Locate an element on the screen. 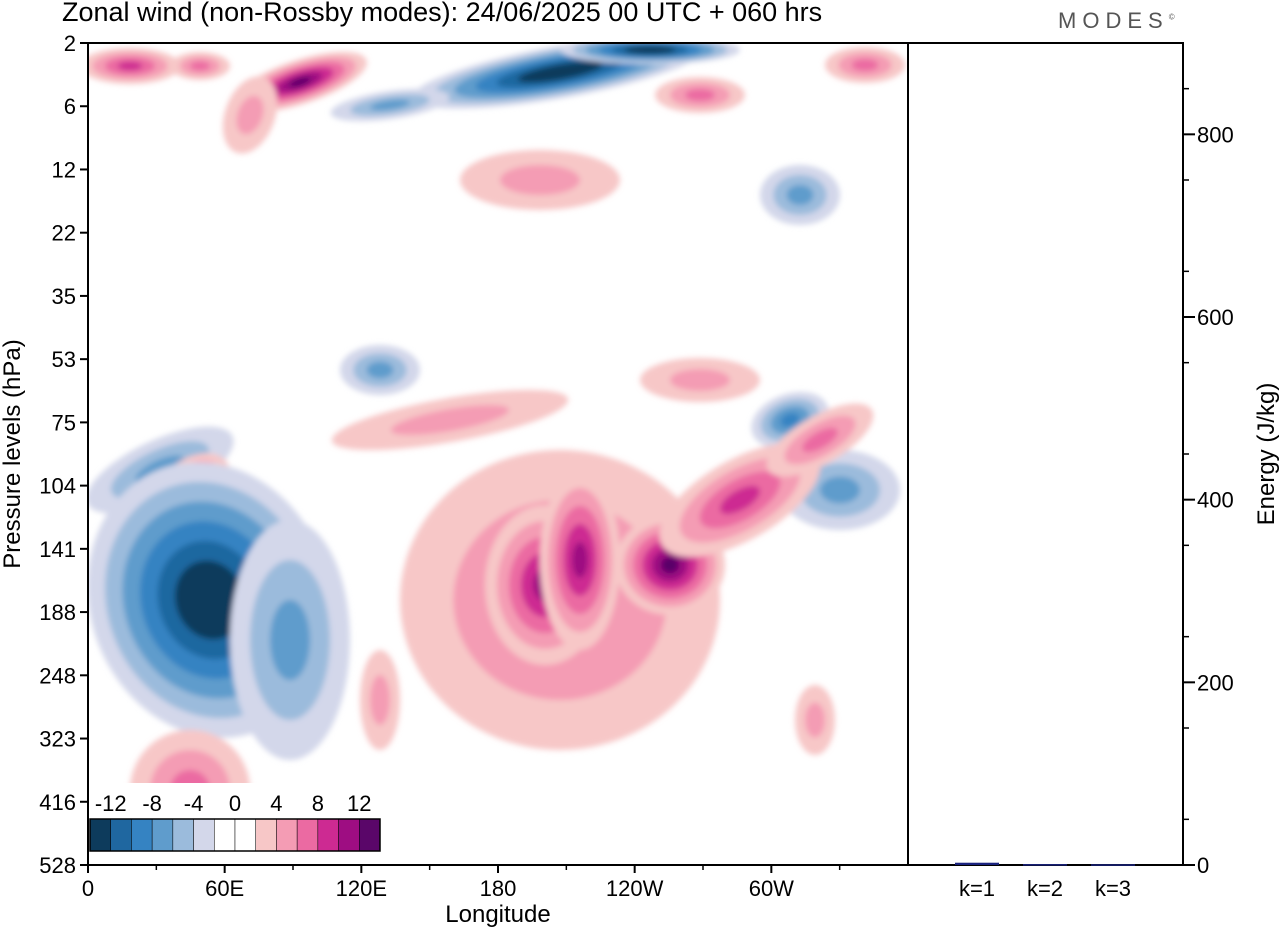 This screenshot has height=930, width=1280. y-tick-label: 6 is located at coordinates (70, 106).